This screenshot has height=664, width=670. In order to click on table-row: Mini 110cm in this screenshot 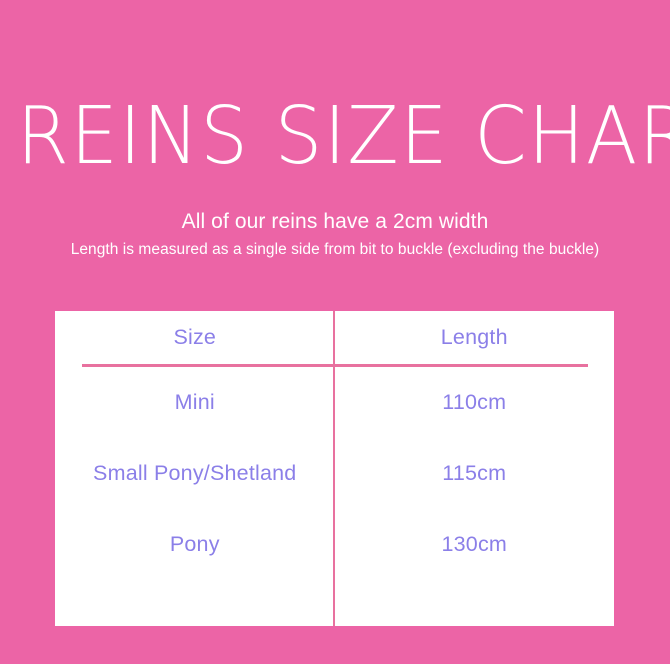, I will do `click(334, 402)`.